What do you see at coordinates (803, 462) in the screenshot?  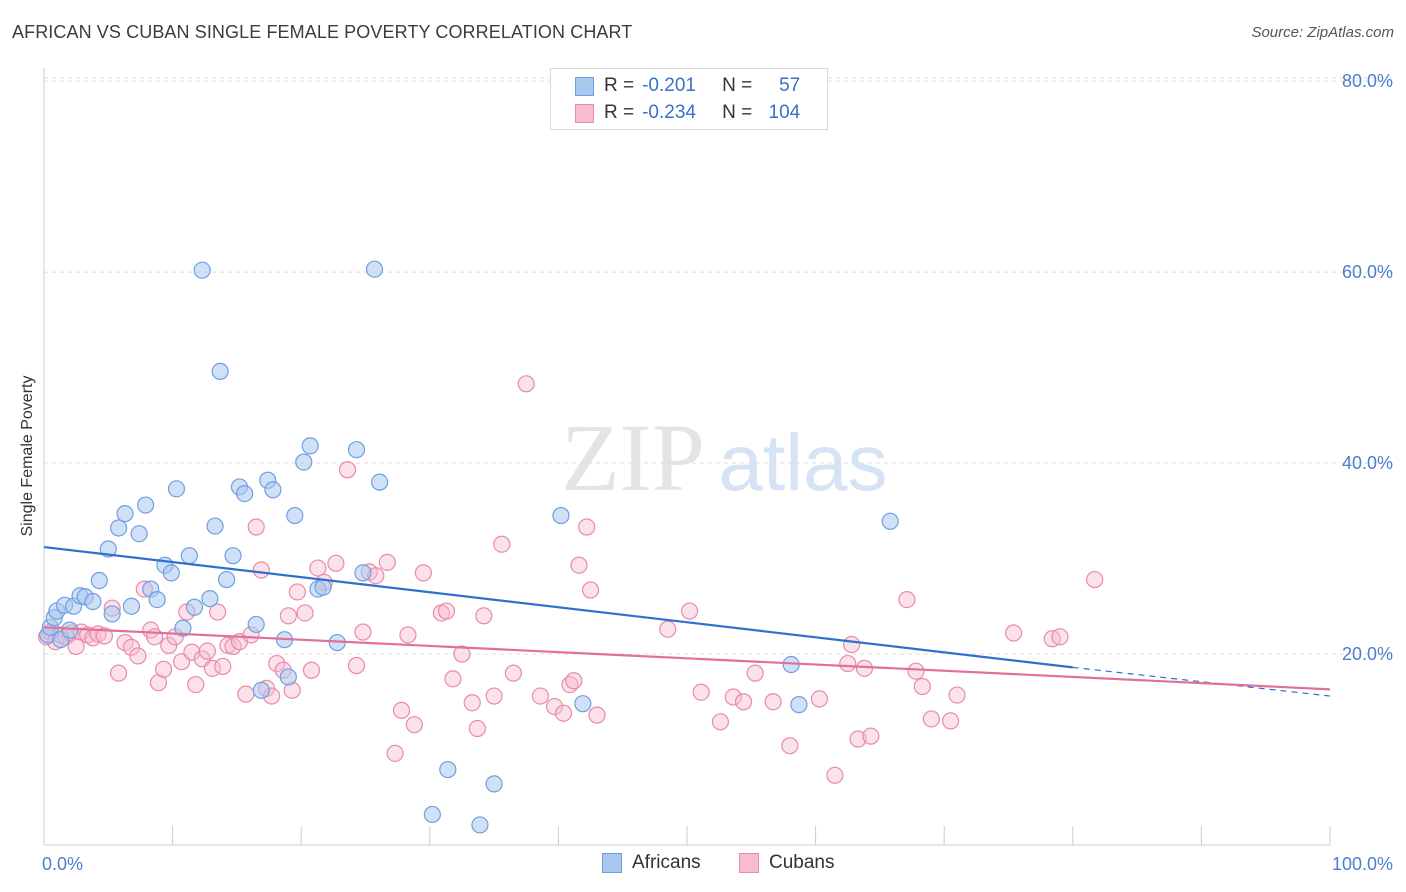 I see `watermark-atlas: atlas` at bounding box center [803, 462].